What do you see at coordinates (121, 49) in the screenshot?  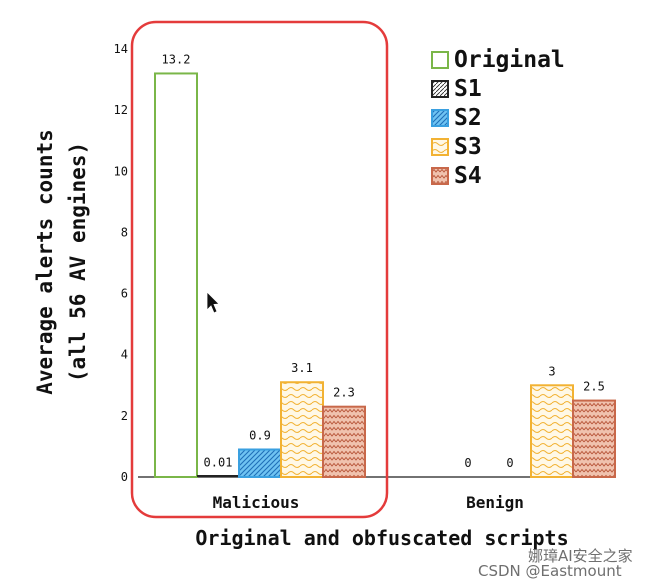 I see `y-tick-label: 14` at bounding box center [121, 49].